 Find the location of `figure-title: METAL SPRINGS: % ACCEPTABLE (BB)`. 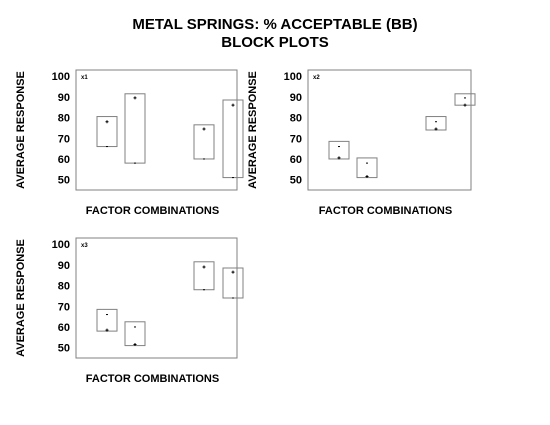

figure-title: METAL SPRINGS: % ACCEPTABLE (BB) is located at coordinates (274, 24).